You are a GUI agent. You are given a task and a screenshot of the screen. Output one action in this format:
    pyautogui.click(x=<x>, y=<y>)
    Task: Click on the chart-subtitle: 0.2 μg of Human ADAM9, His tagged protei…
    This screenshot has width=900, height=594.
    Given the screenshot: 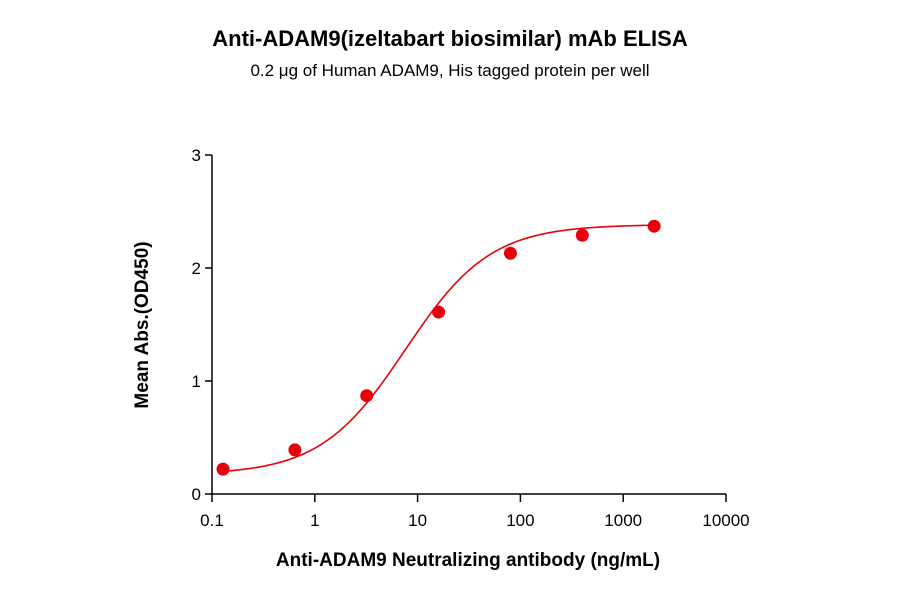 What is the action you would take?
    pyautogui.click(x=450, y=70)
    